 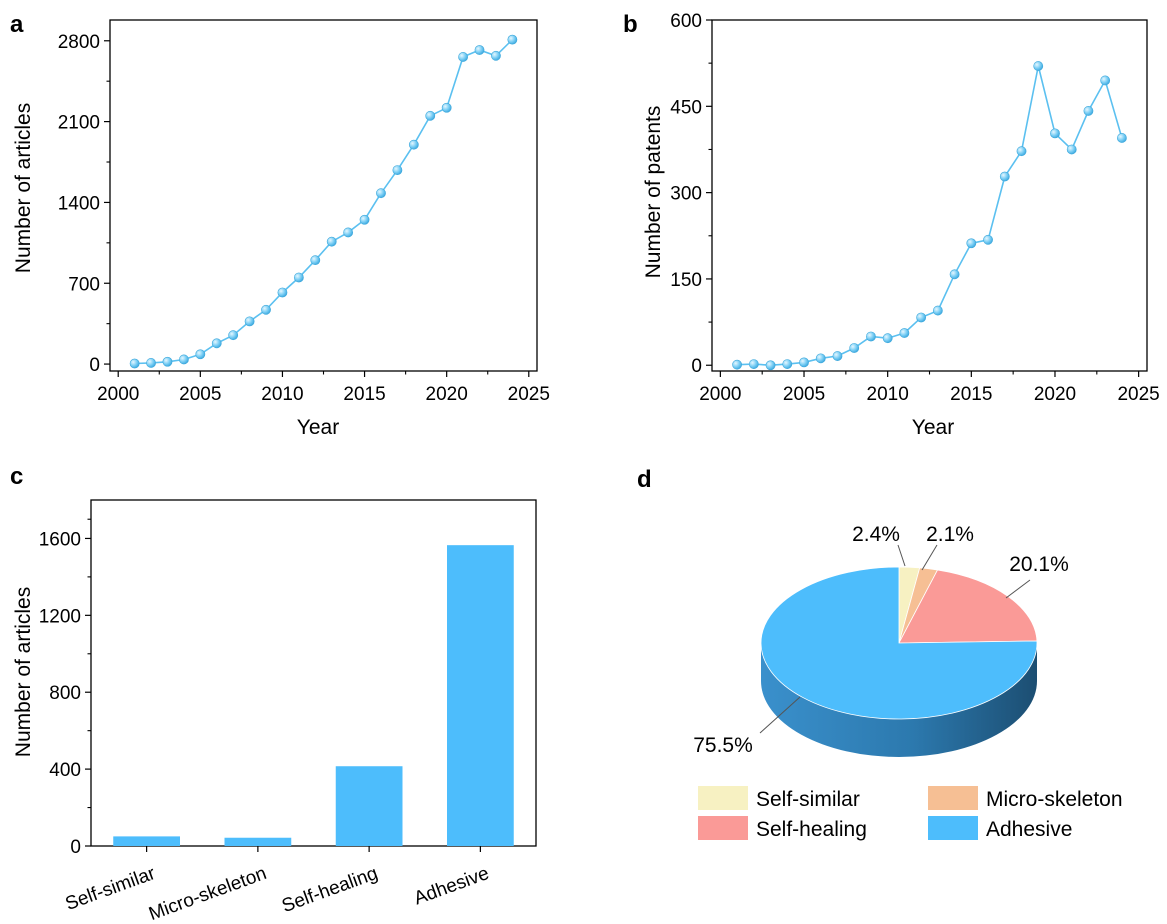 I want to click on panel-c-y-tick-label: 0, so click(x=75, y=847).